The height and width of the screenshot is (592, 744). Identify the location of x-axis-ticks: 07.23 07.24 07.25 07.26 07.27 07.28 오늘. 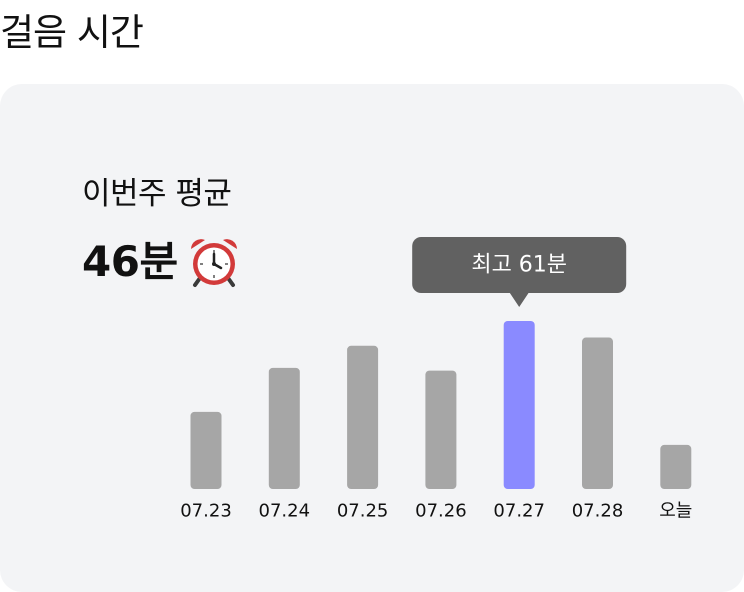
(436, 511).